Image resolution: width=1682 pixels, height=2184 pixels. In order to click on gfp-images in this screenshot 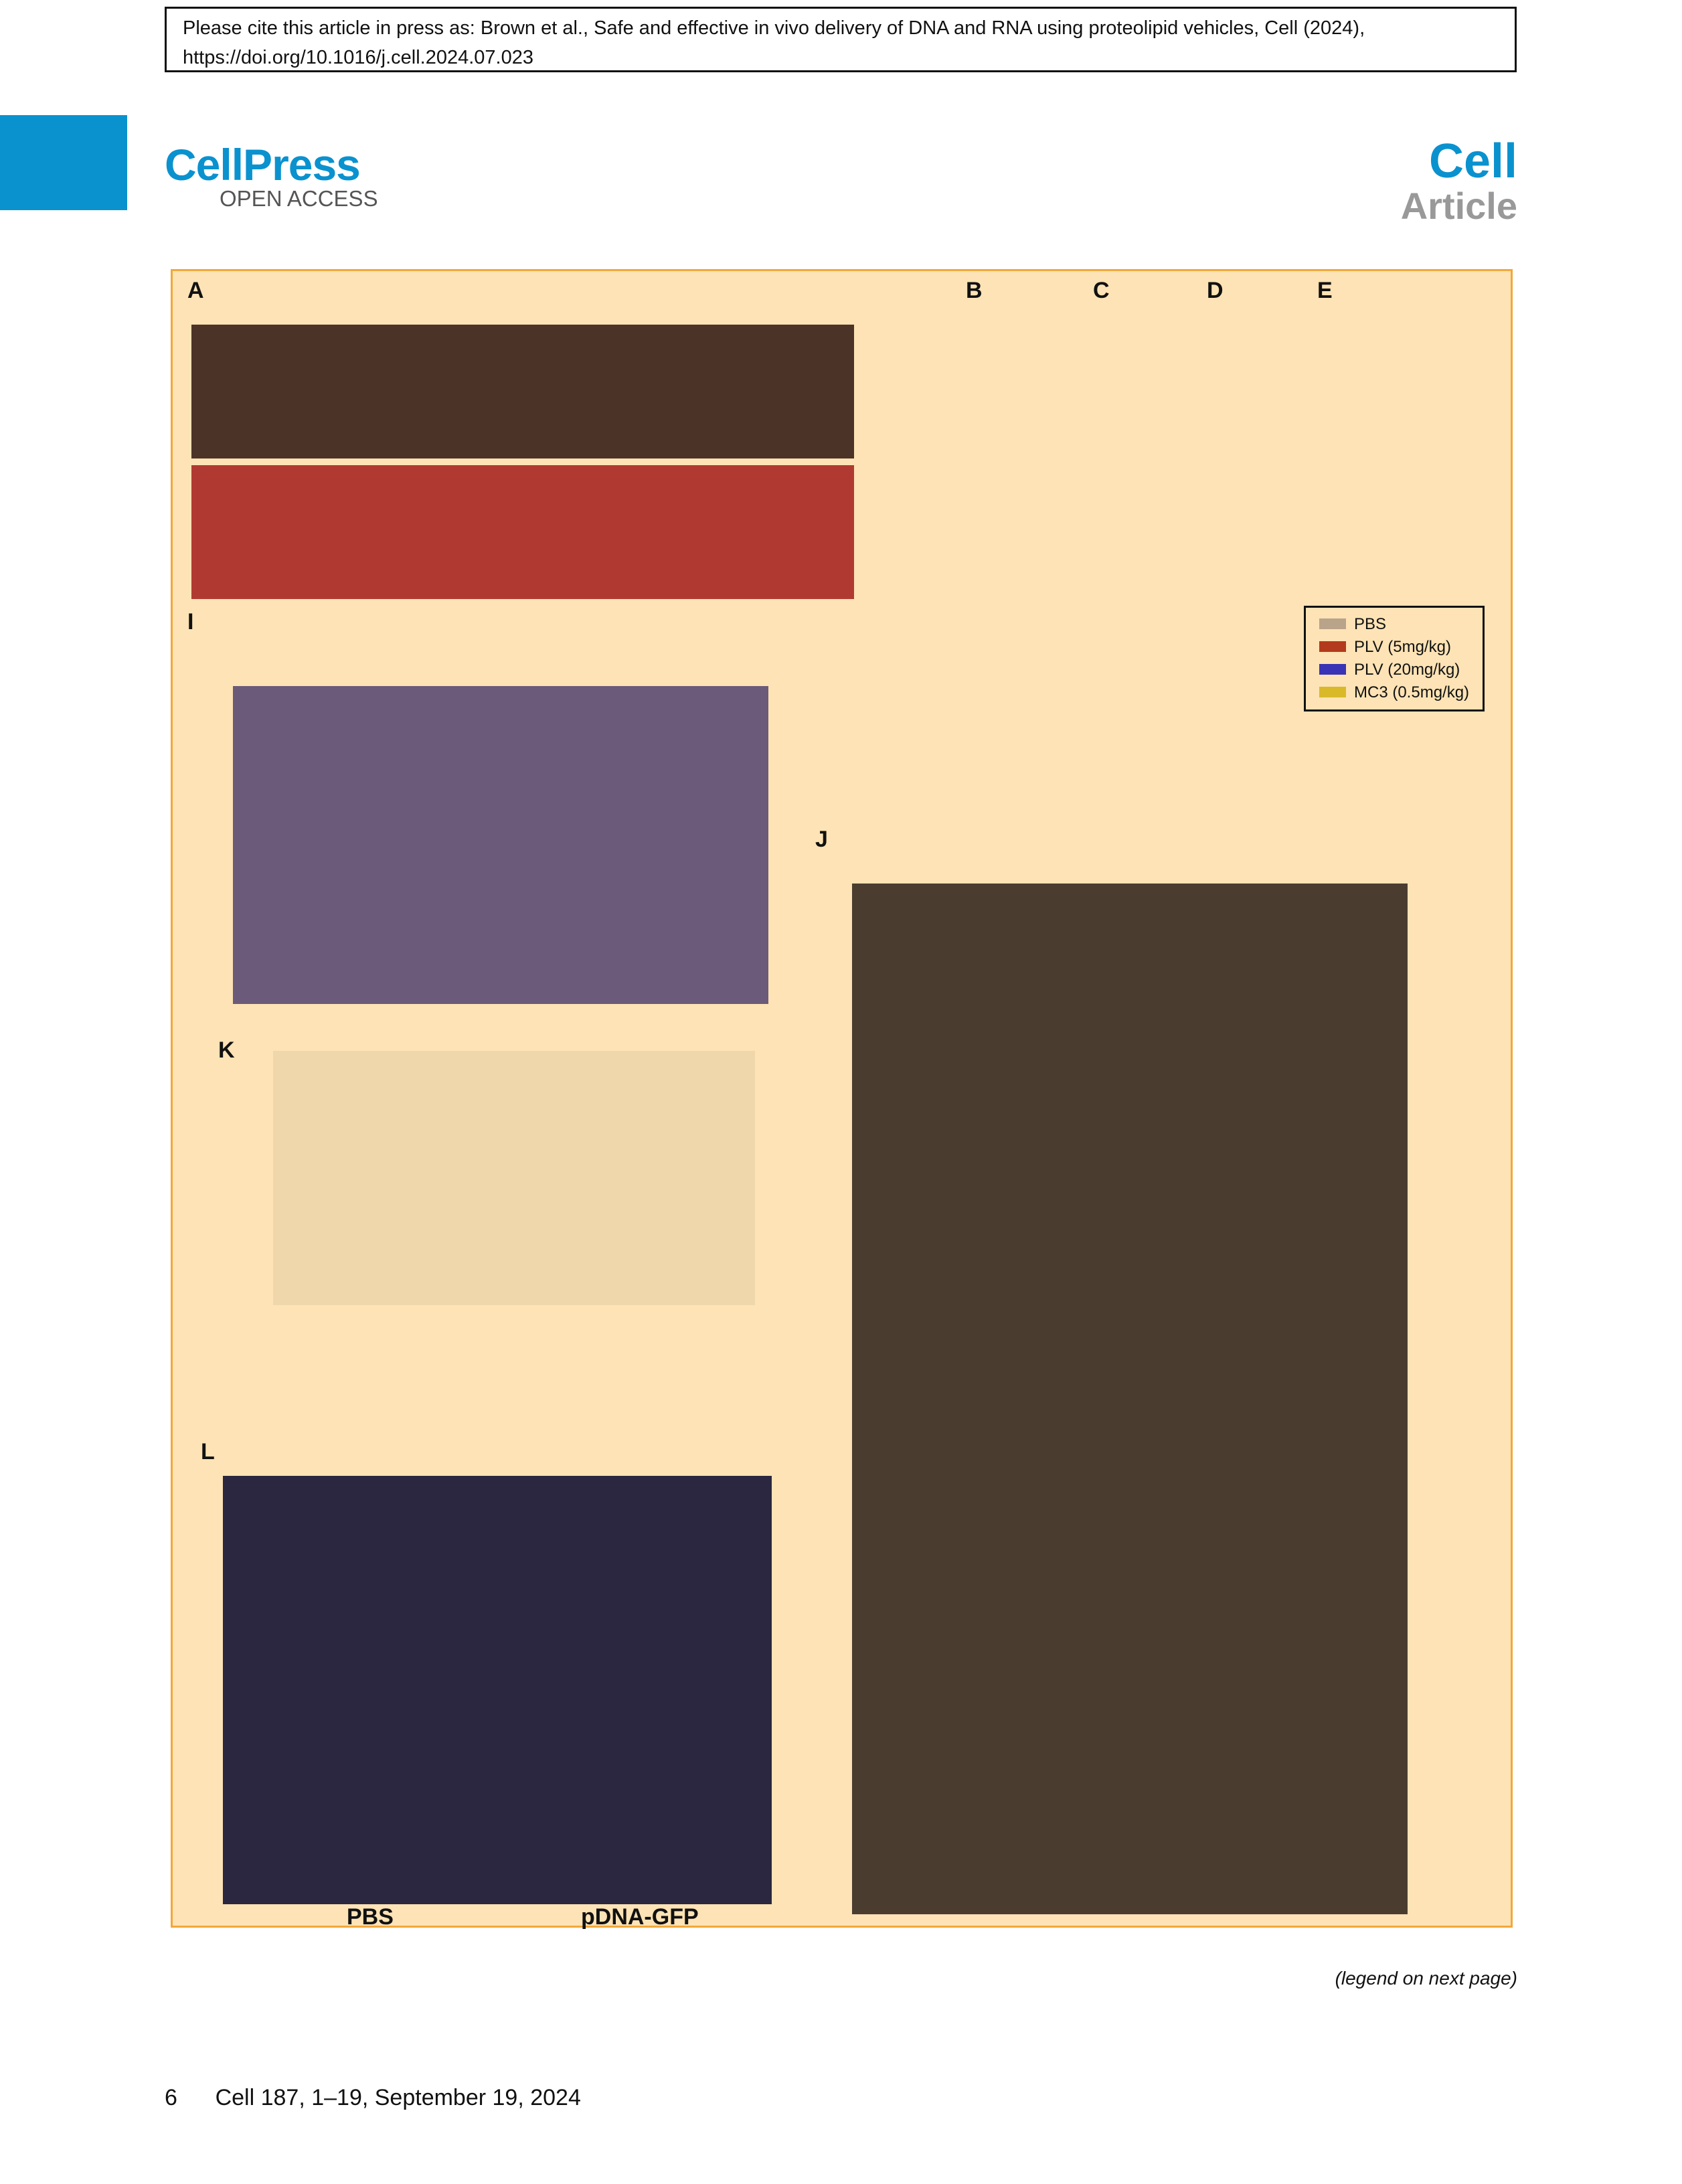, I will do `click(497, 1690)`.